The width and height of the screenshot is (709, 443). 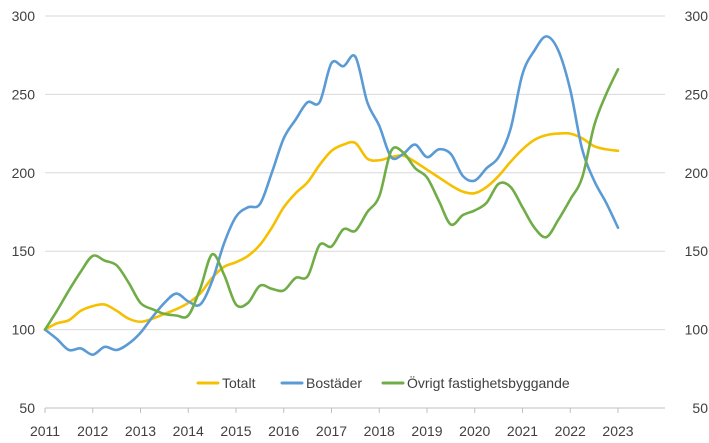 I want to click on x-tick-label: 2017, so click(x=331, y=431).